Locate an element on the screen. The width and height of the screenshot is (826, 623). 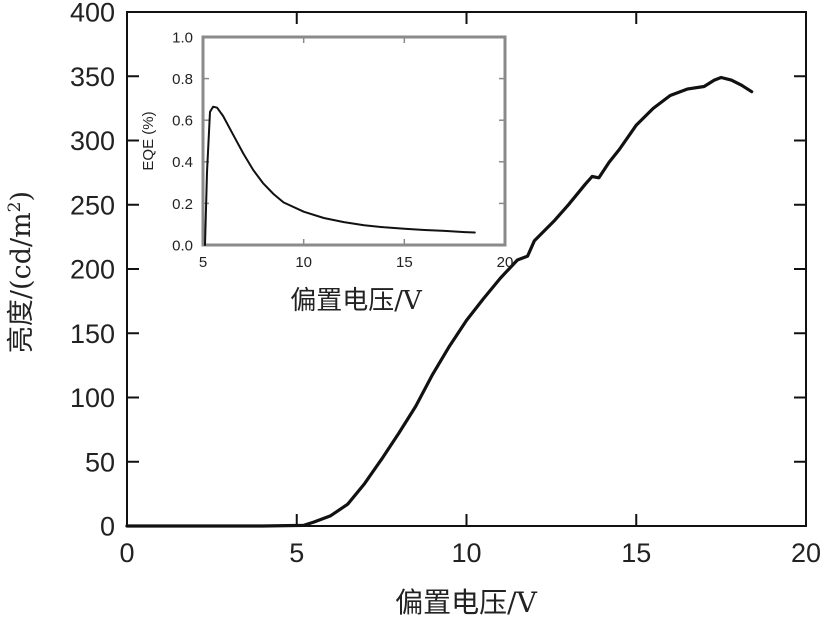
main-y-axis-label-end: ) is located at coordinates (21, 196).